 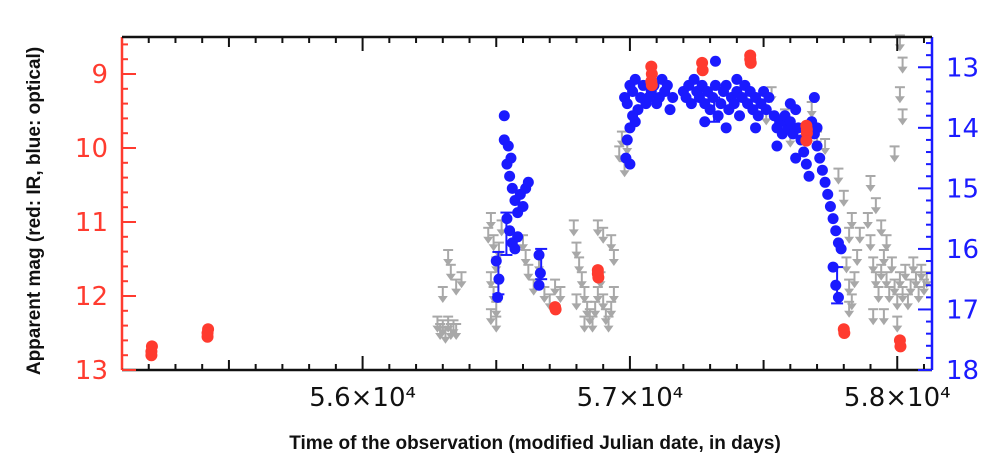 I want to click on x-tick-label: 5.6×10⁴, so click(x=362, y=398).